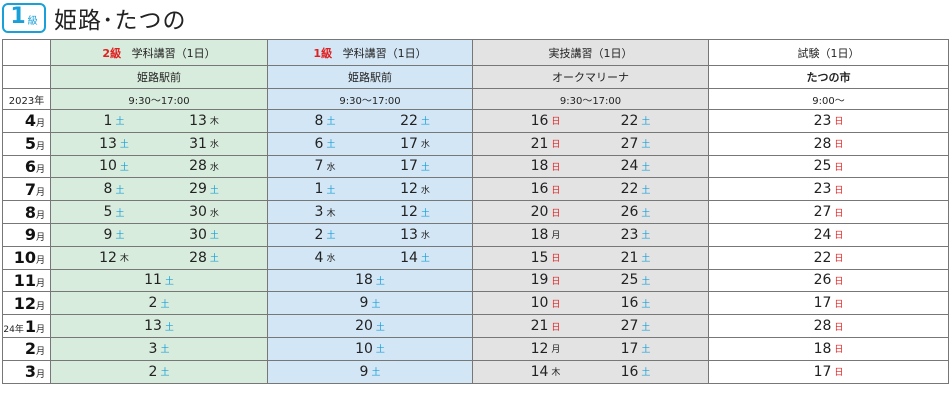  I want to click on date-pair: 10 土 28 水, so click(159, 166).